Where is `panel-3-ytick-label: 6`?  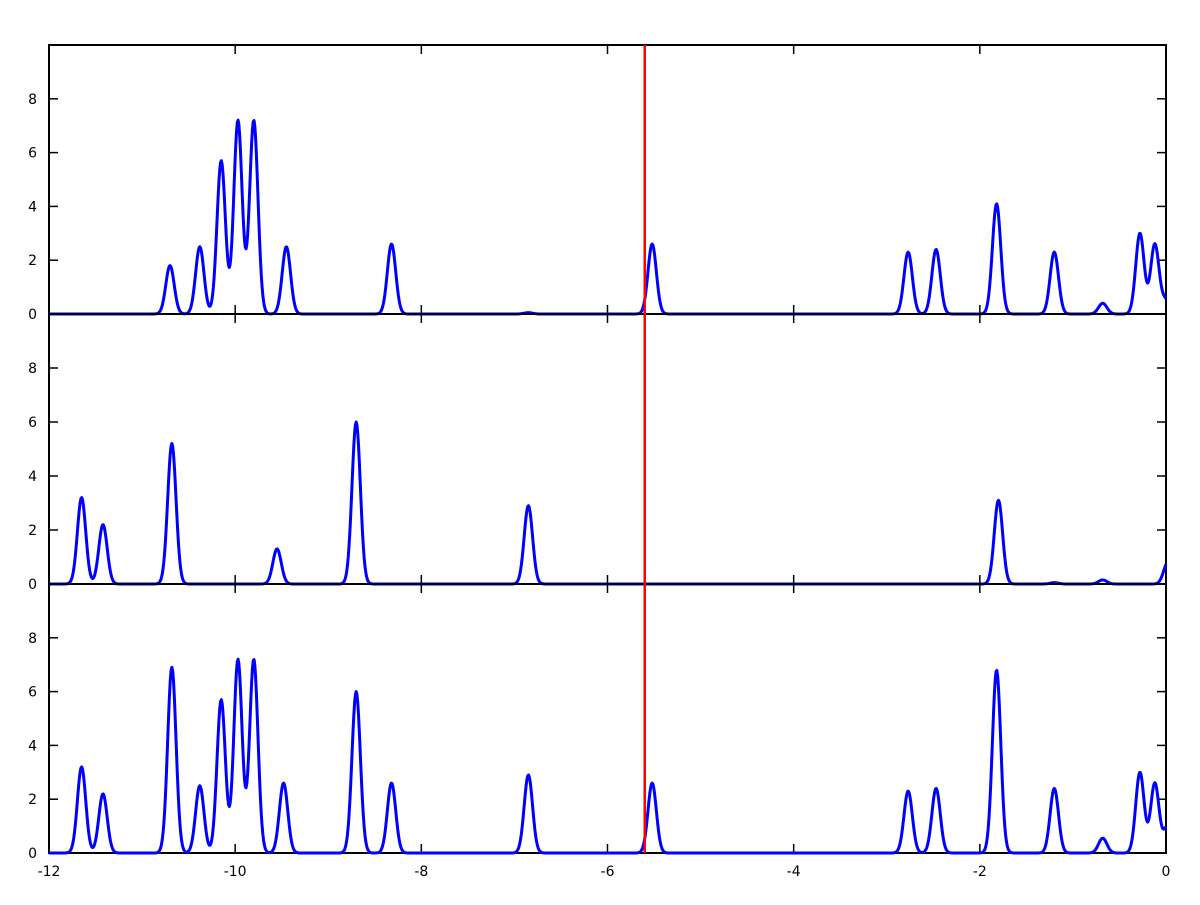
panel-3-ytick-label: 6 is located at coordinates (32, 693).